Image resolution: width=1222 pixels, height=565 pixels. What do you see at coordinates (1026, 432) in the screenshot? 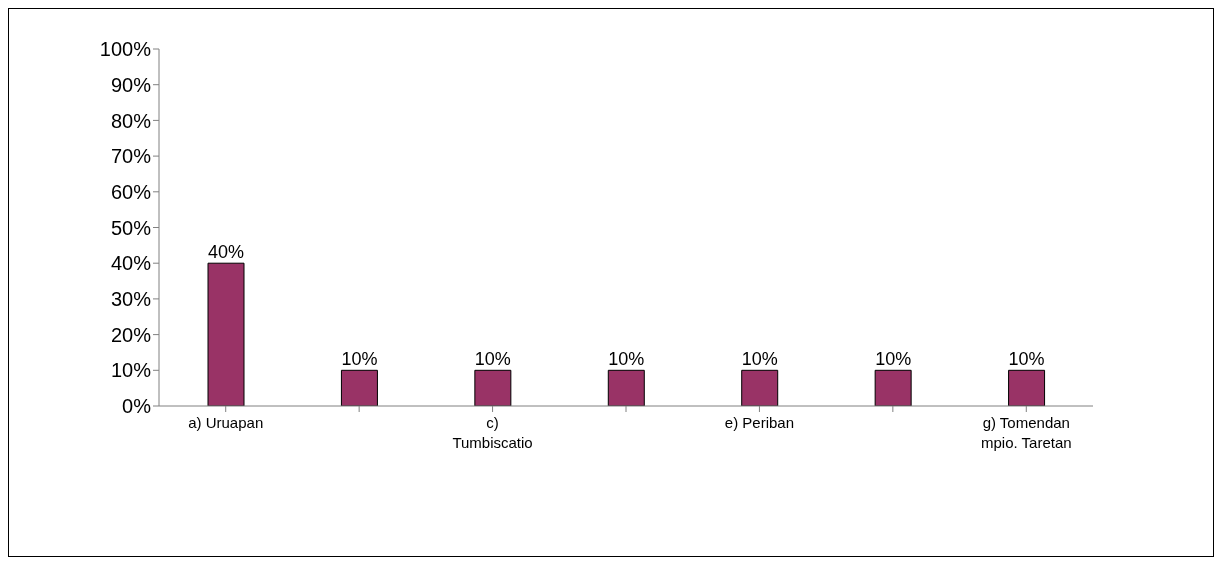
I see `x-tick-label: g) Tomendan mpio. Taretan` at bounding box center [1026, 432].